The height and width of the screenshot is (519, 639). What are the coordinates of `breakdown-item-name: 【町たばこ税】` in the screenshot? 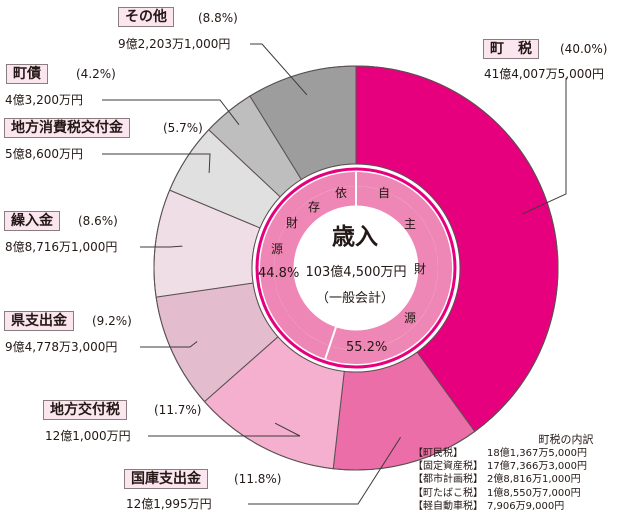 It's located at (448, 493).